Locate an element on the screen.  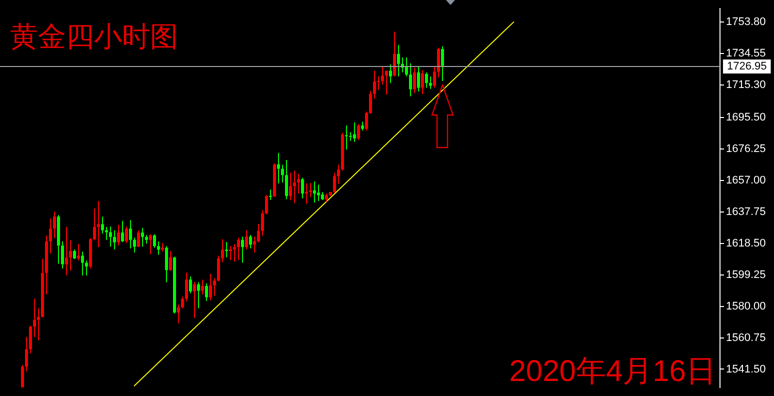
ref-line-label: 1726.95 is located at coordinates (747, 66).